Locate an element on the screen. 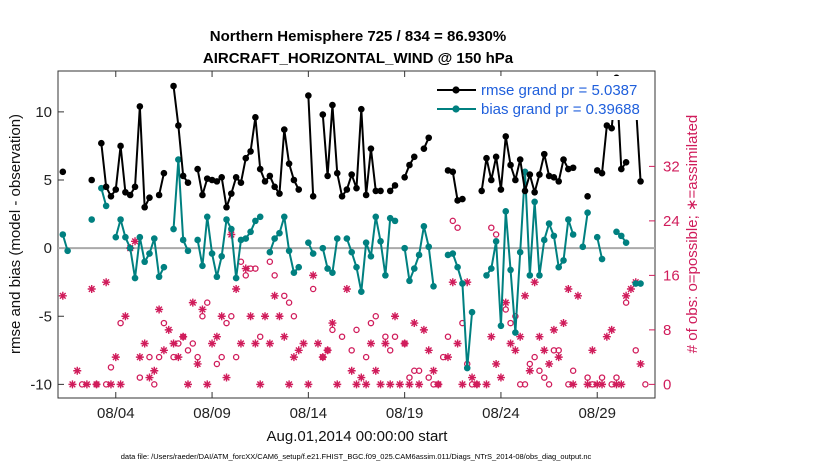  legend-box is located at coordinates (543, 98).